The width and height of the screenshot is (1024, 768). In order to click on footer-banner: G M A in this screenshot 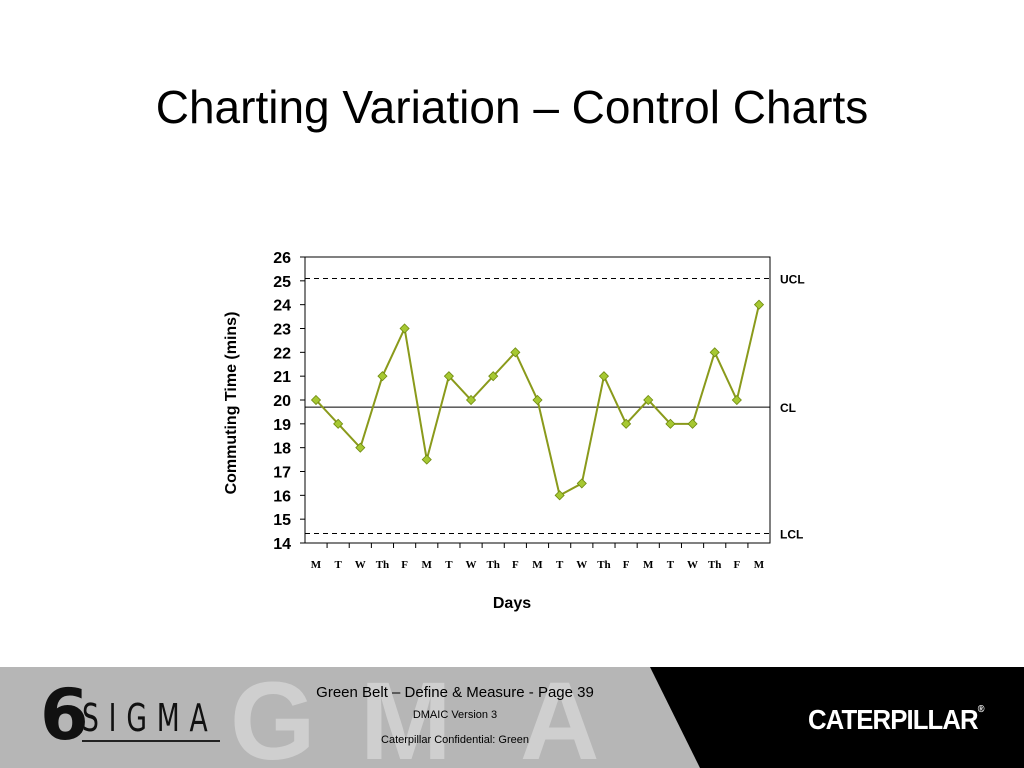, I will do `click(512, 717)`.